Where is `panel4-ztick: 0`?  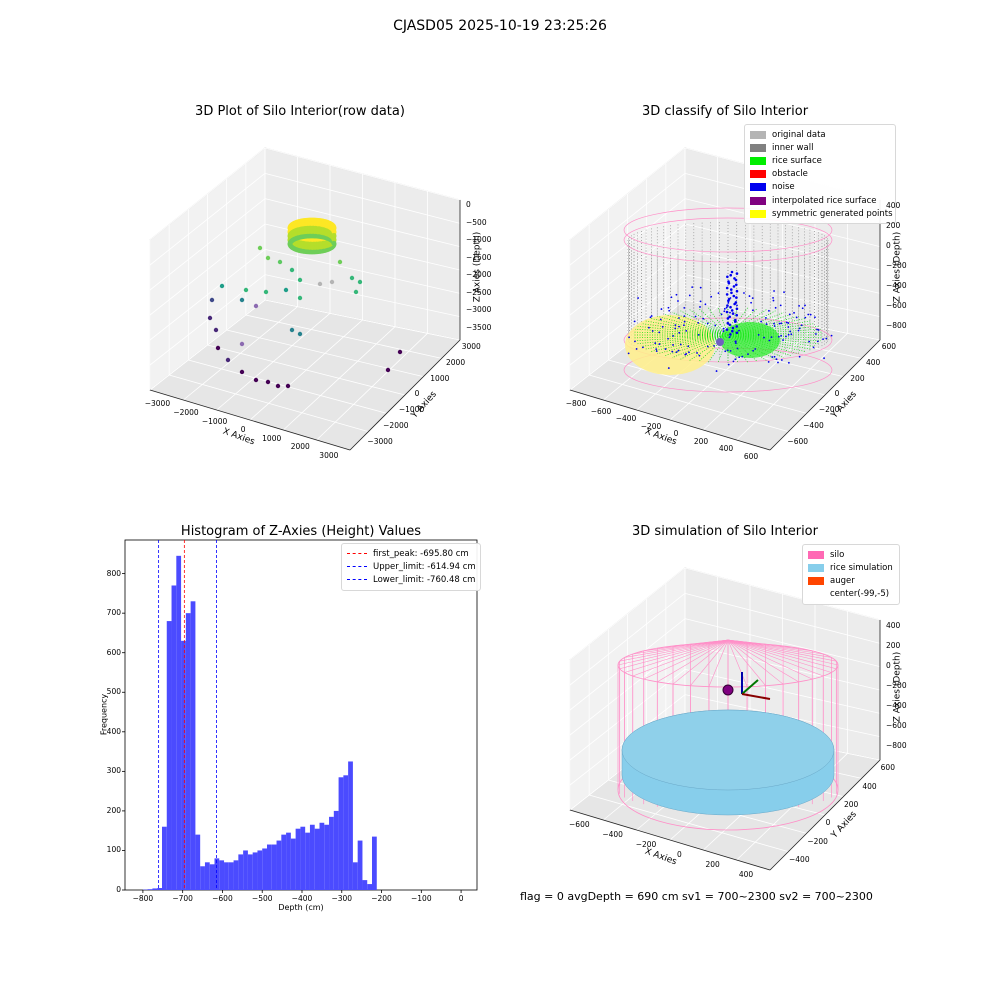 panel4-ztick: 0 is located at coordinates (888, 665).